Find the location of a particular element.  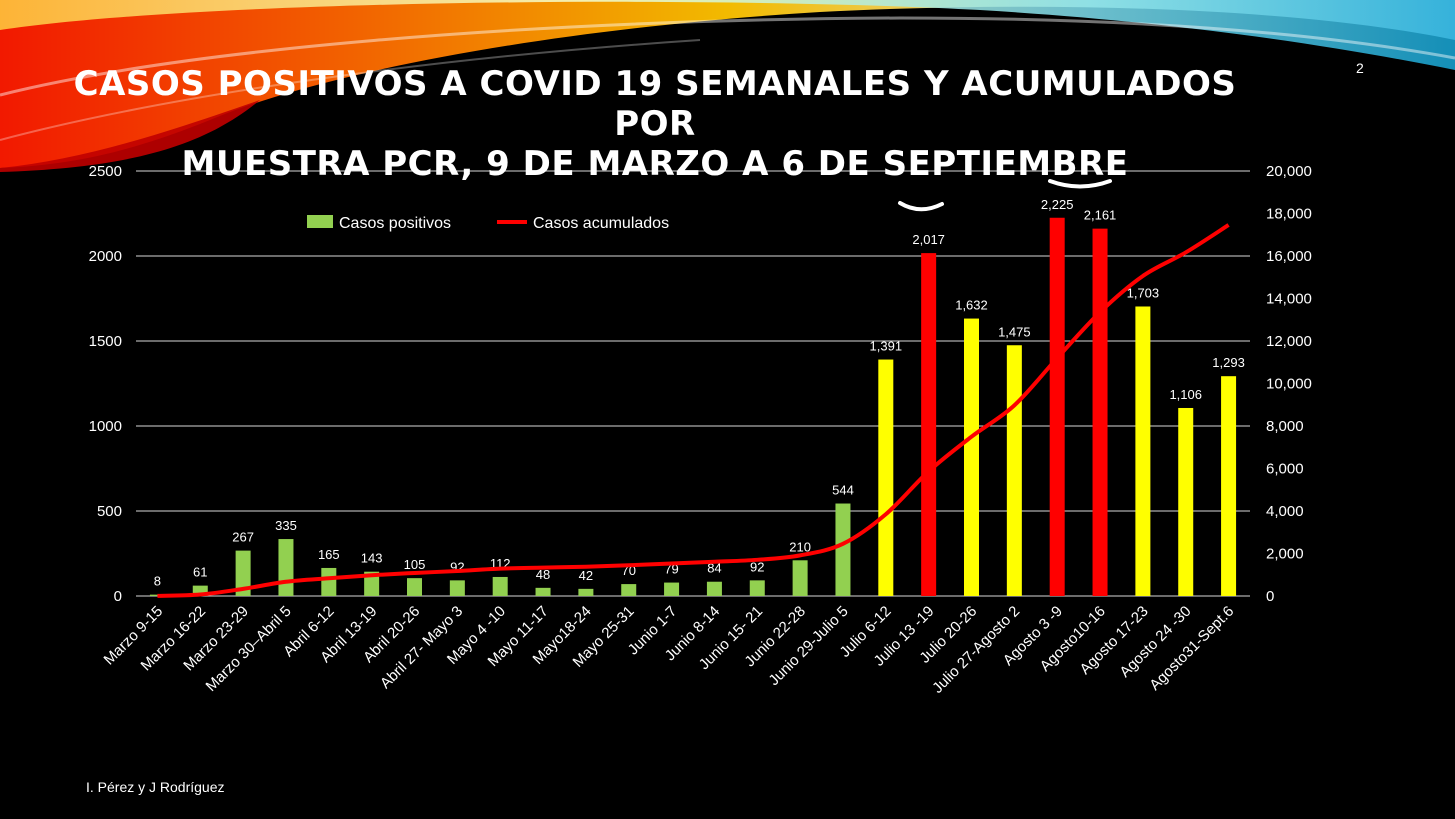

bar-data-label: 61 is located at coordinates (200, 572).